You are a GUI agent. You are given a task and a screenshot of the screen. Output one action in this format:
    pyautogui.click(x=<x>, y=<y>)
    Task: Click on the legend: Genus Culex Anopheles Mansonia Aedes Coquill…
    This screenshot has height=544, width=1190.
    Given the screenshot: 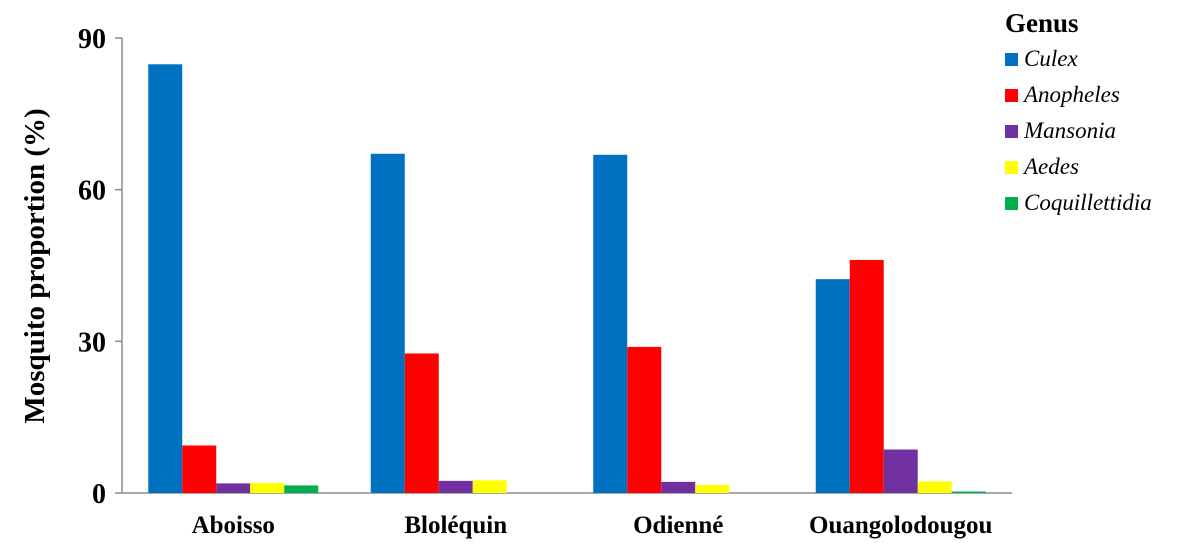 What is the action you would take?
    pyautogui.click(x=1078, y=111)
    